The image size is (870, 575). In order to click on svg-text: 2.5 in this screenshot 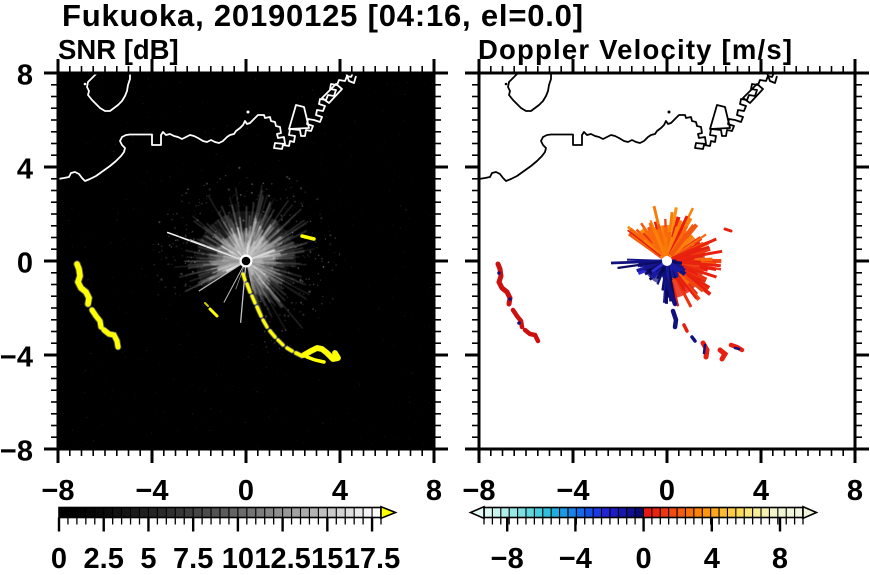, I will do `click(104, 556)`.